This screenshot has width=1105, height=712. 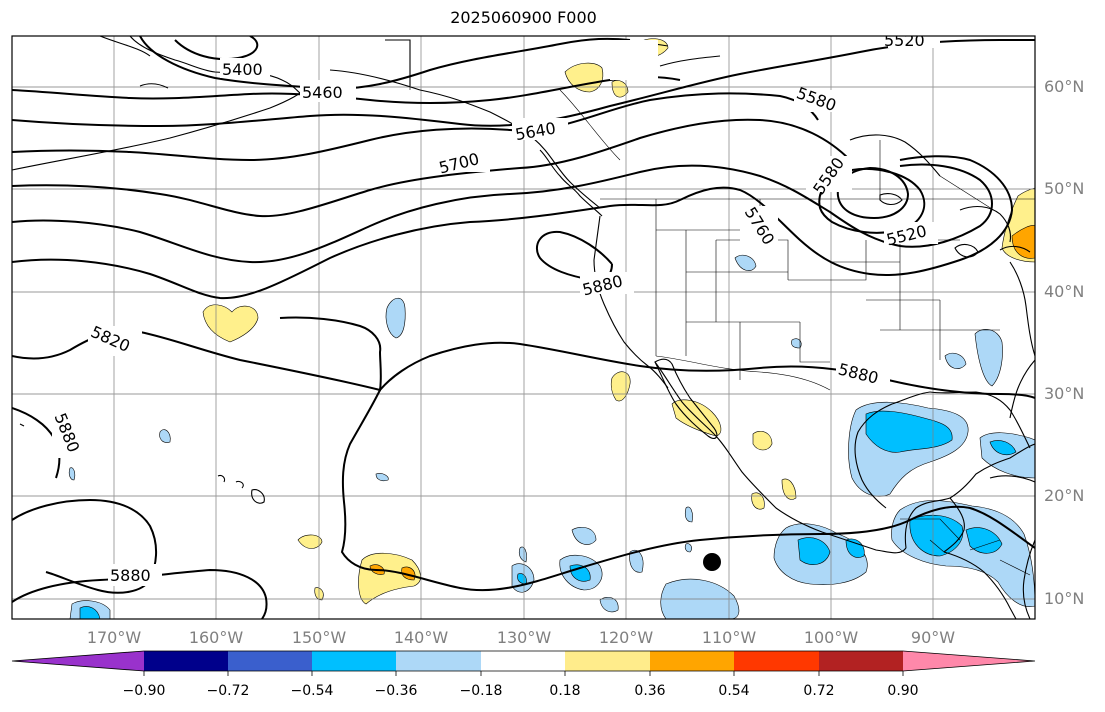 What do you see at coordinates (734, 691) in the screenshot?
I see `colorbar-tick: 0.54` at bounding box center [734, 691].